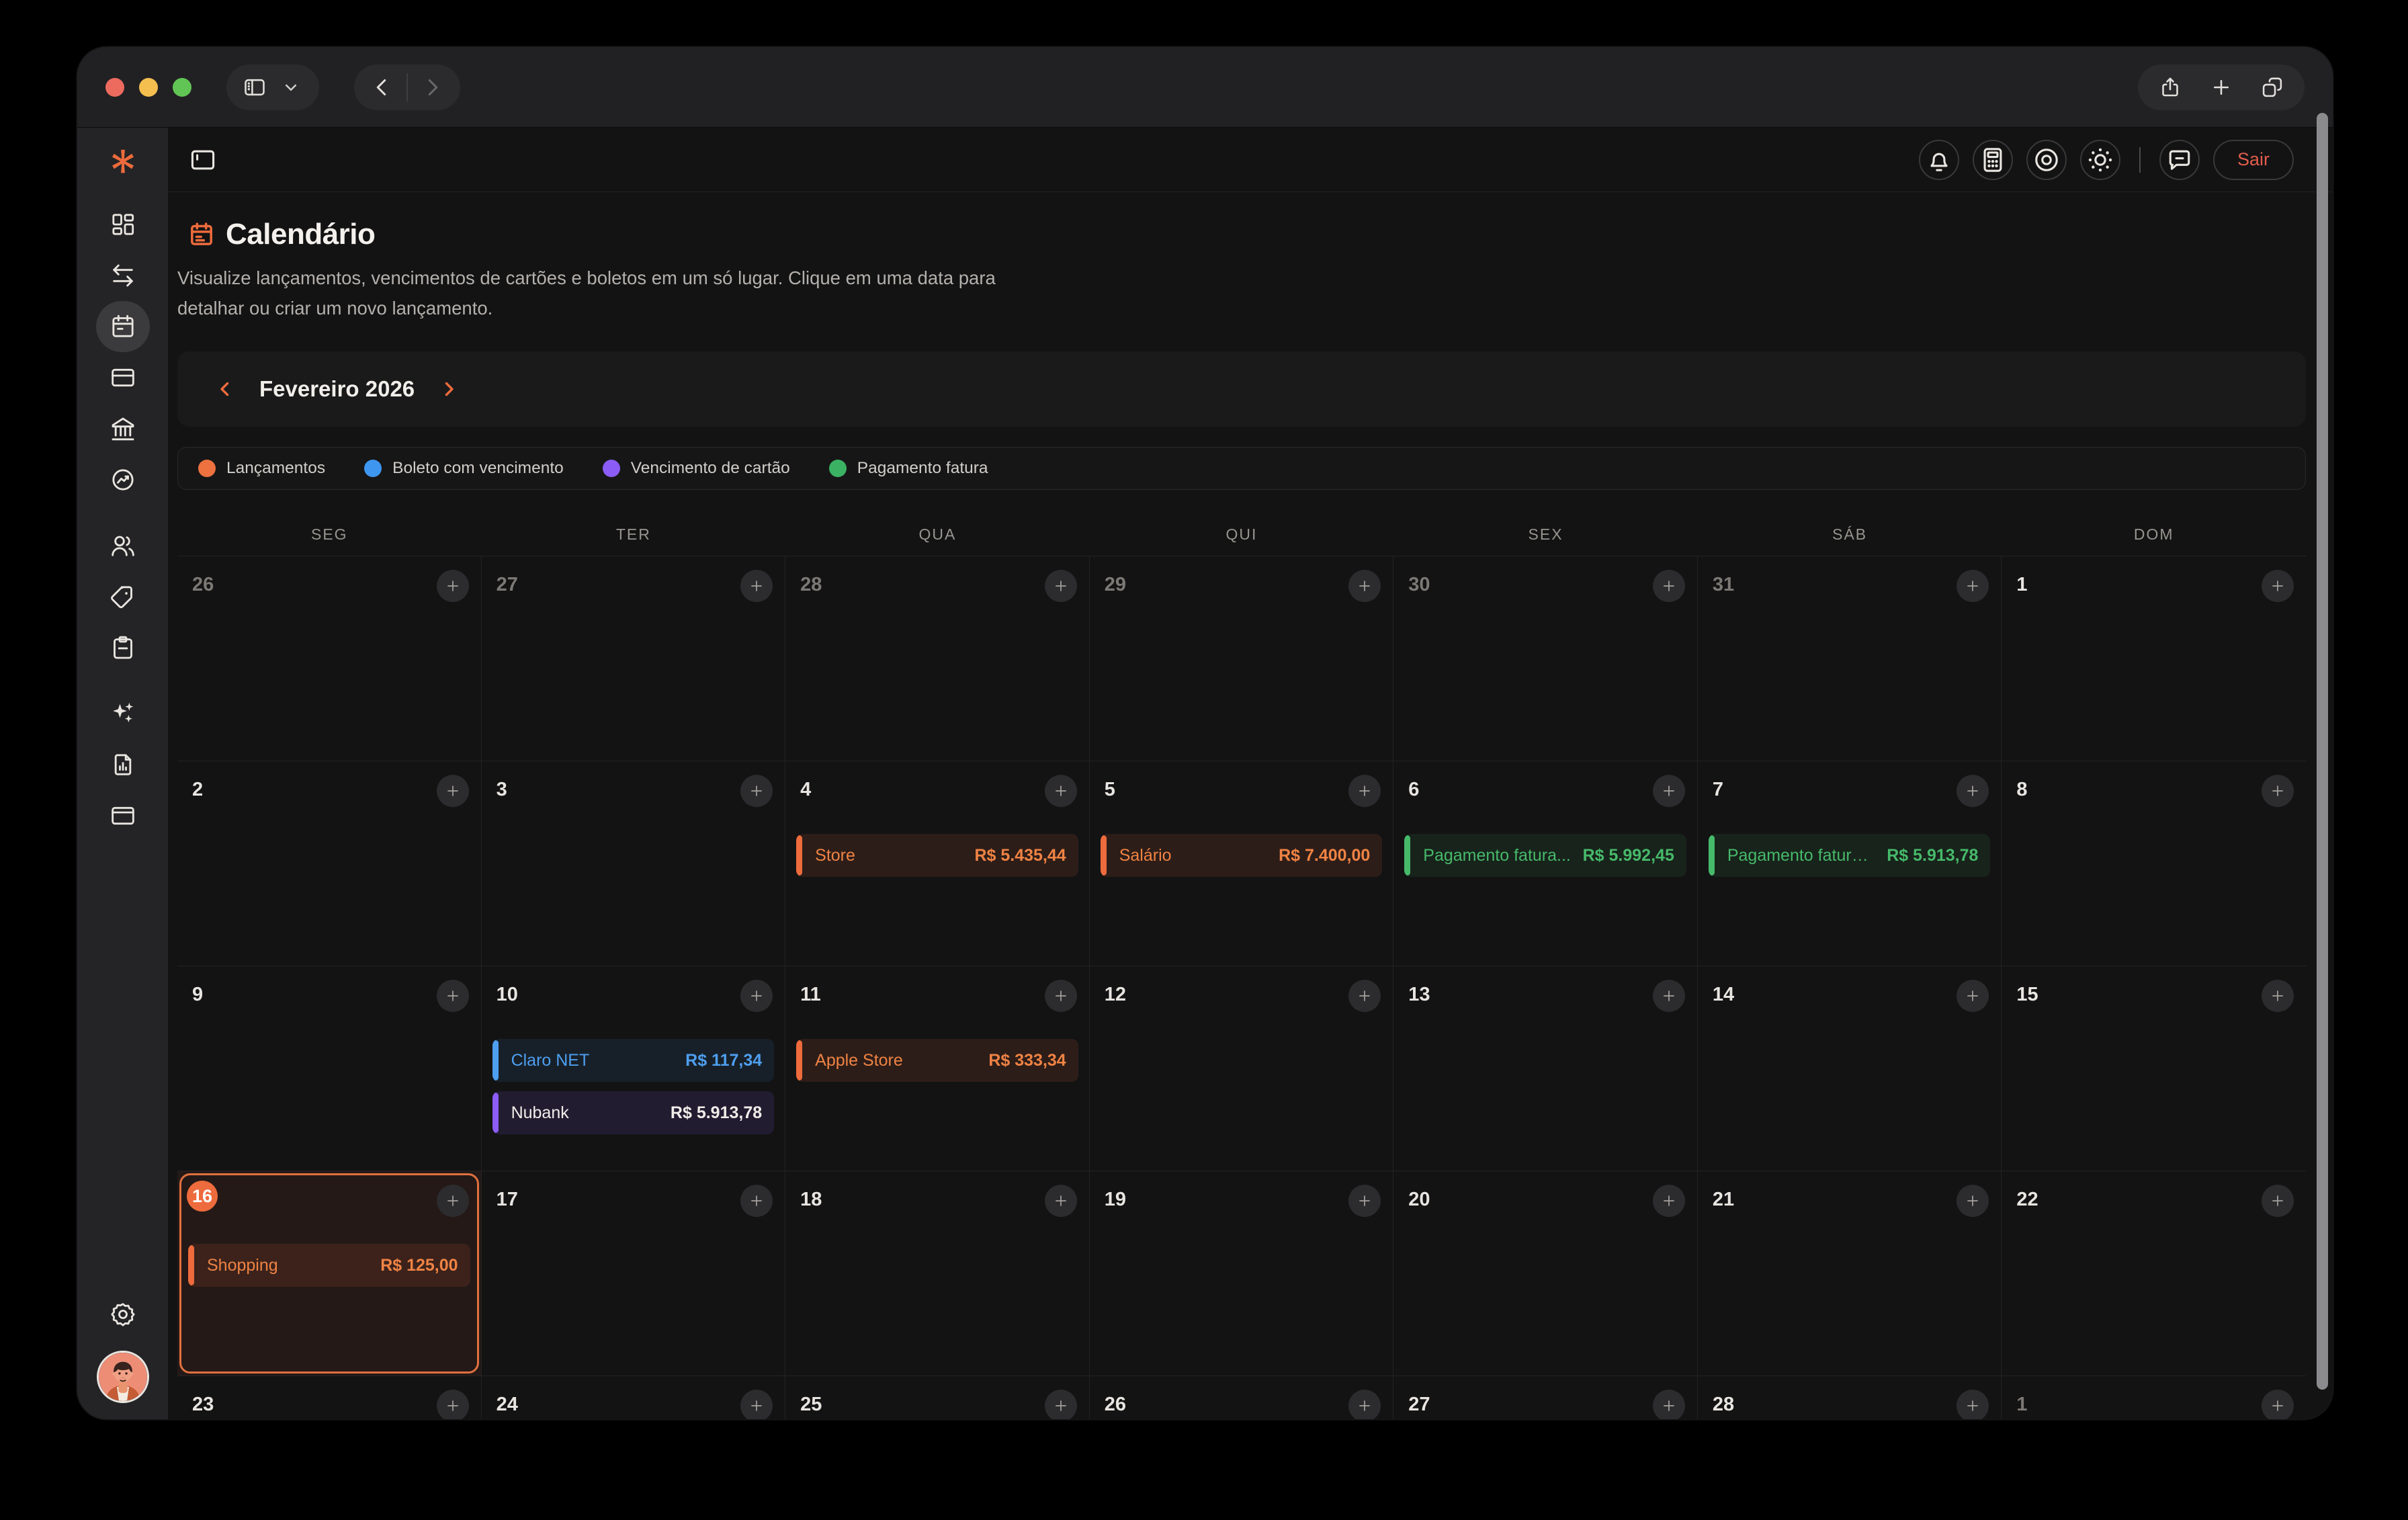  What do you see at coordinates (203, 160) in the screenshot?
I see `panel-toggle-button` at bounding box center [203, 160].